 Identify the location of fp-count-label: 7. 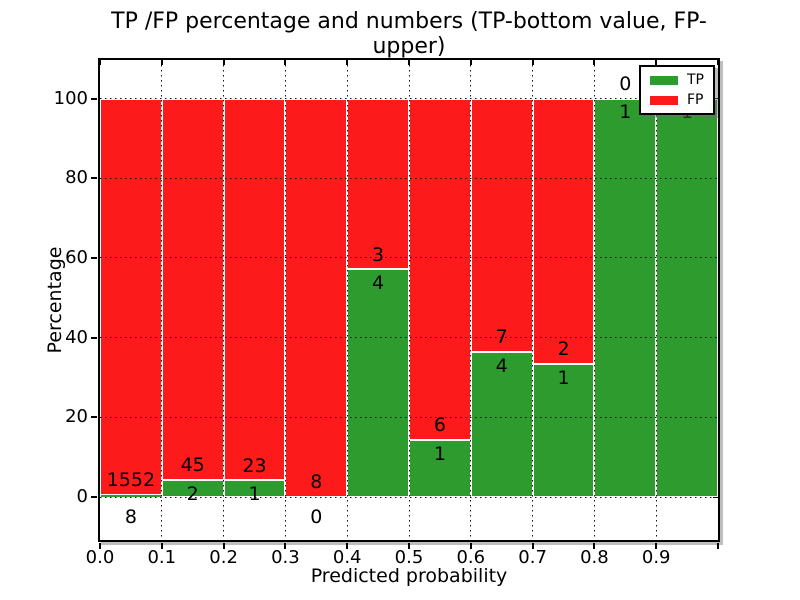
(501, 337).